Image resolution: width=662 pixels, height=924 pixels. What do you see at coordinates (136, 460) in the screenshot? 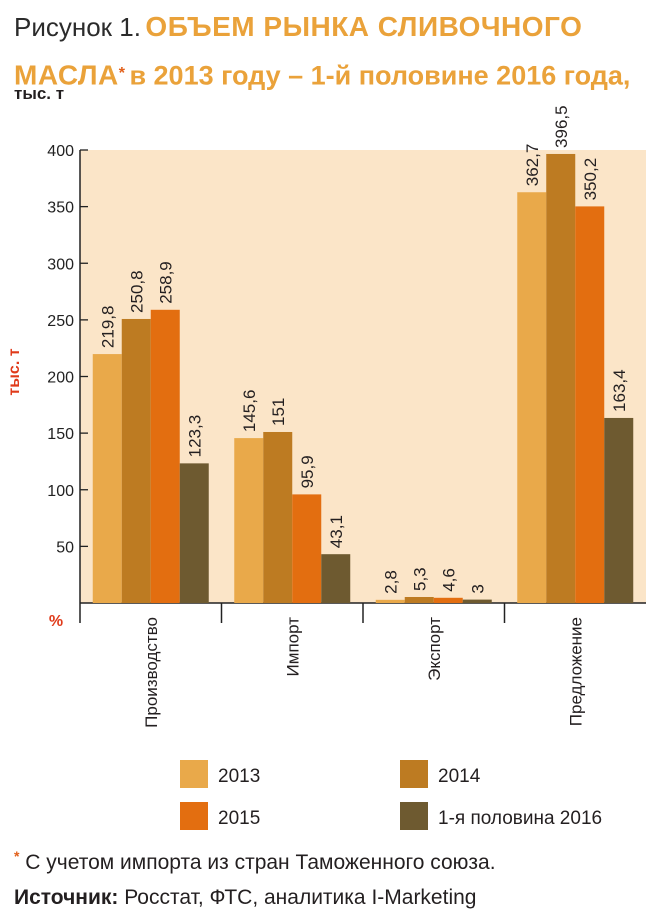
I see `bar-производство-2014` at bounding box center [136, 460].